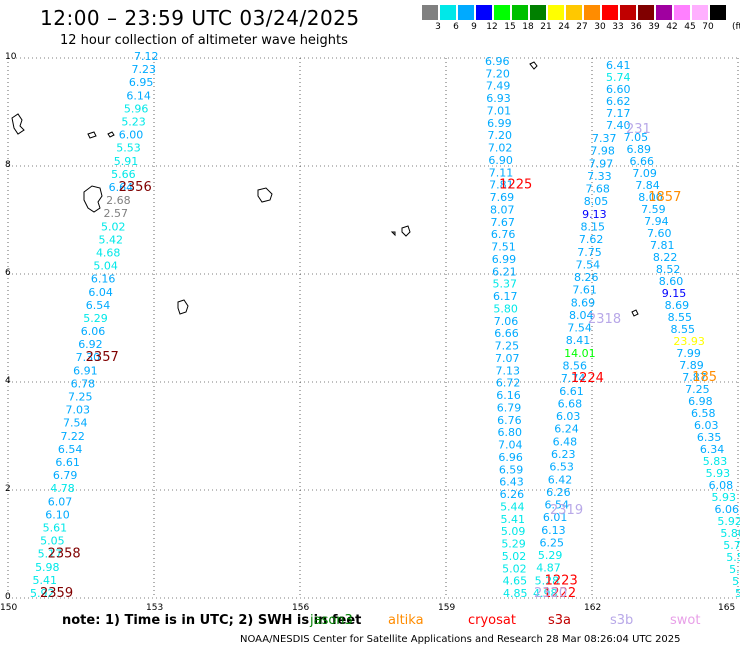 This screenshot has height=650, width=740. I want to click on wave-height-value: 7.23, so click(143, 69).